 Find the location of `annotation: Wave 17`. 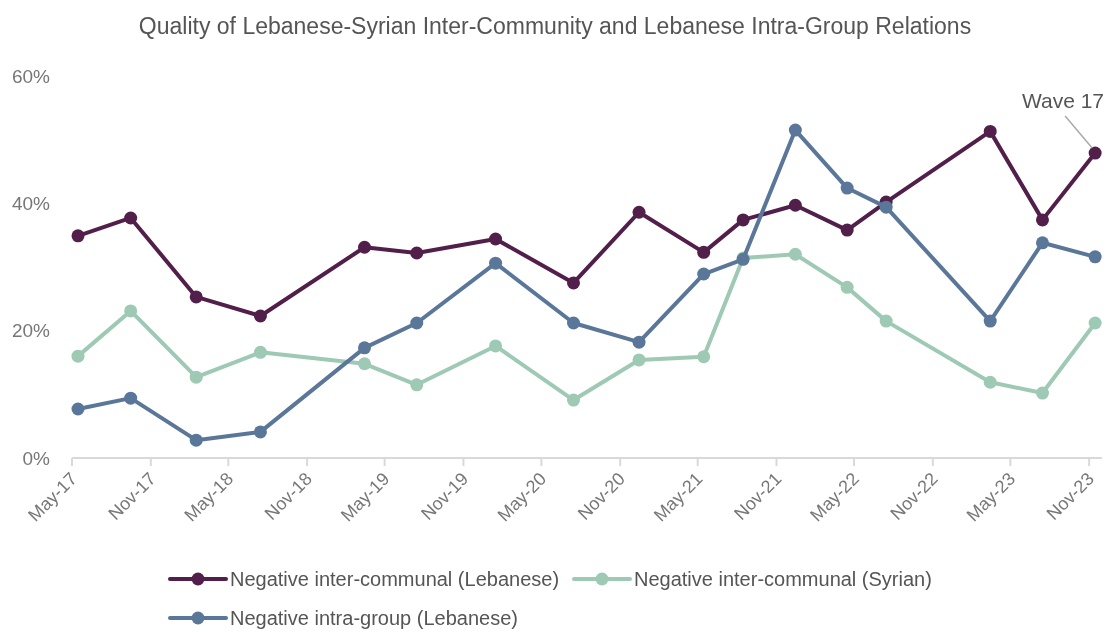

annotation: Wave 17 is located at coordinates (1062, 101).